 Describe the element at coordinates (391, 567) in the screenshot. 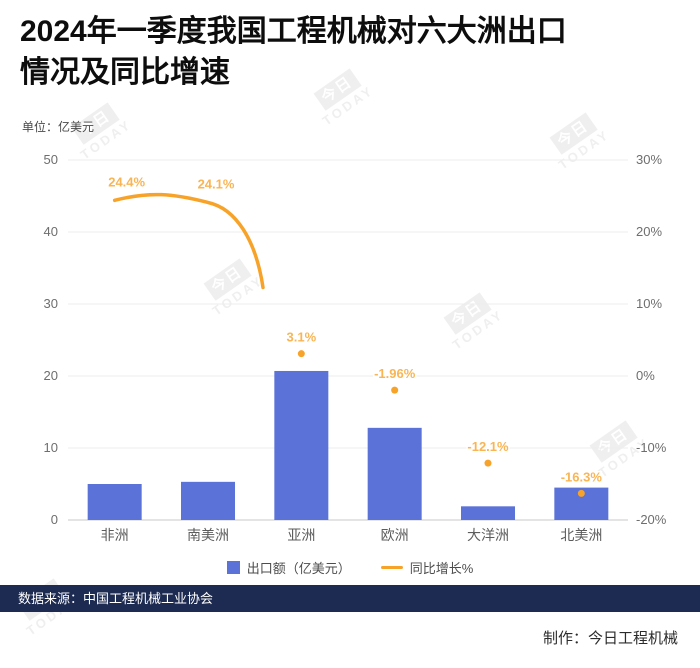

I see `line-legend-swatch-icon` at that location.